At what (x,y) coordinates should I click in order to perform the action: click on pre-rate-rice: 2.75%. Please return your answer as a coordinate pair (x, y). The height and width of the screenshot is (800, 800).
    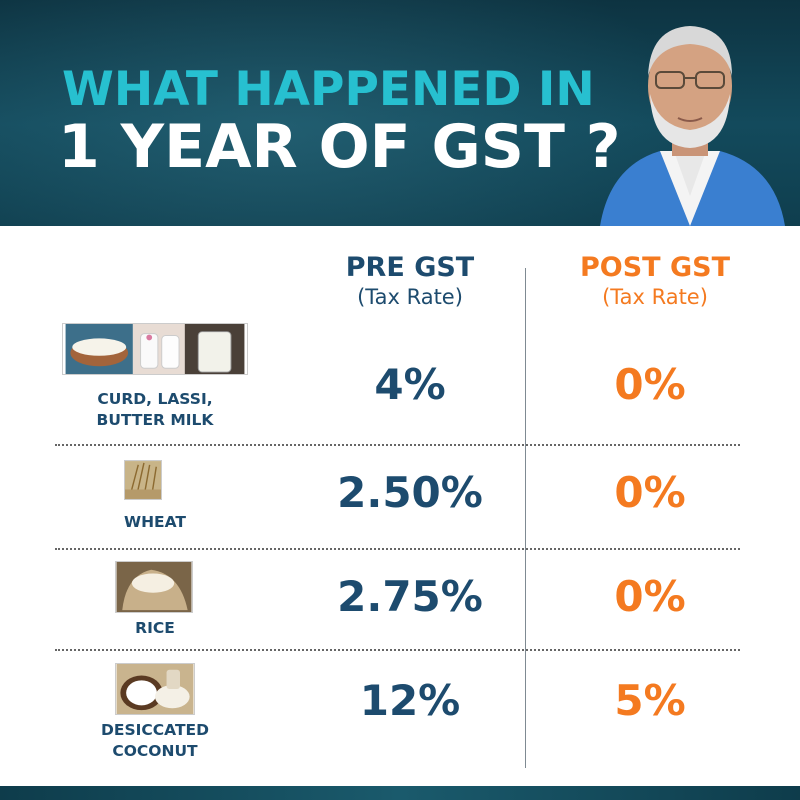
    Looking at the image, I should click on (410, 596).